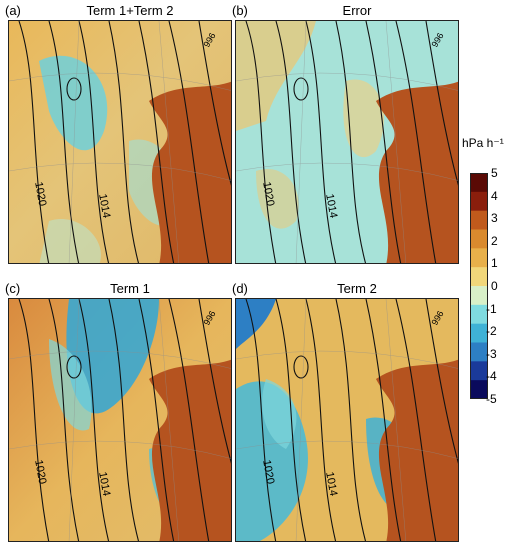  What do you see at coordinates (357, 288) in the screenshot?
I see `panel-d-title: Term 2` at bounding box center [357, 288].